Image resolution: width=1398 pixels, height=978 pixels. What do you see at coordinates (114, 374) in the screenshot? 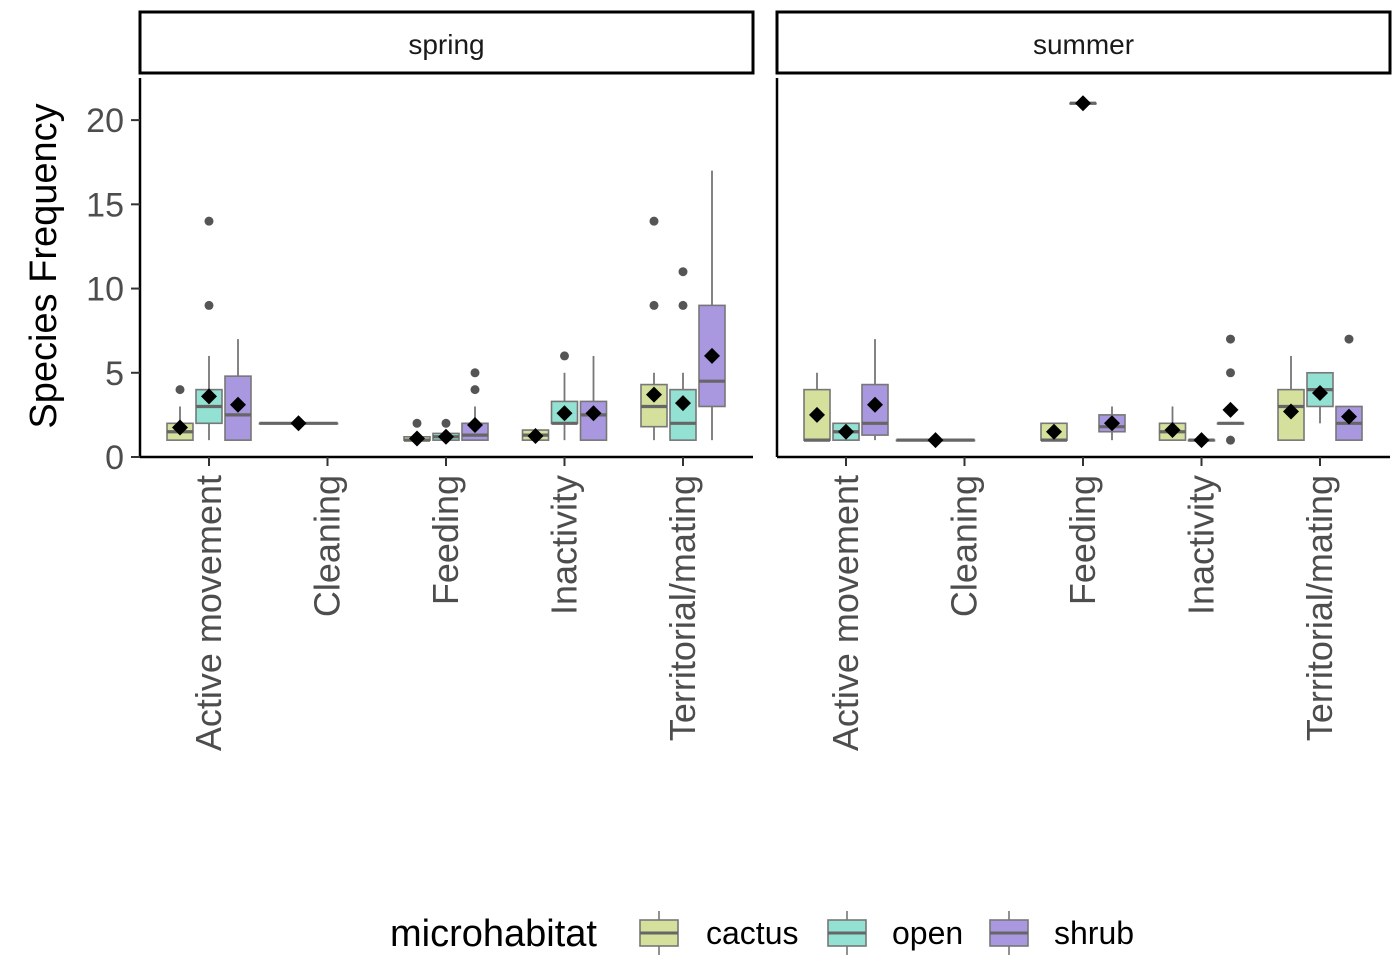
I see `y-tick-label-5: 5` at bounding box center [114, 374].